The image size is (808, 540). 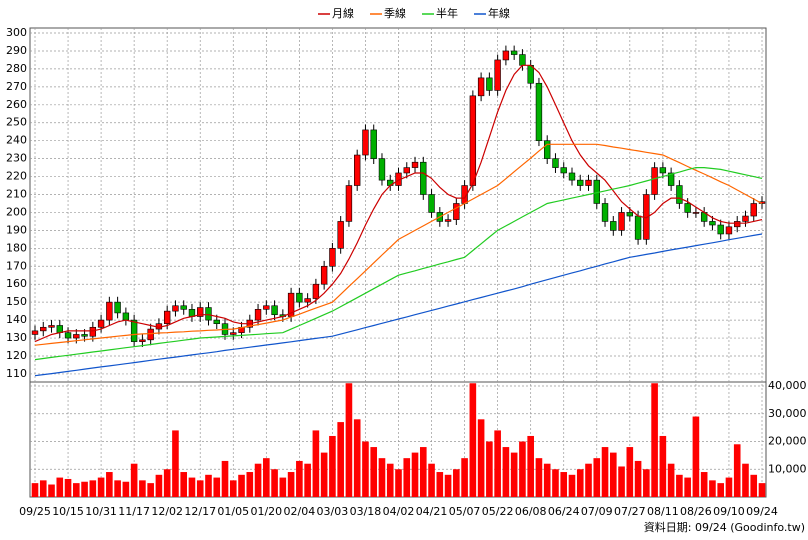 I want to click on y-tick-label: 260, so click(x=16, y=104).